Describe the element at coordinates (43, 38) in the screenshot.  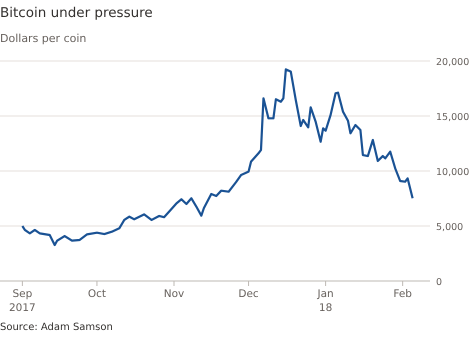
I see `chart-subtitle: Dollars per coin` at that location.